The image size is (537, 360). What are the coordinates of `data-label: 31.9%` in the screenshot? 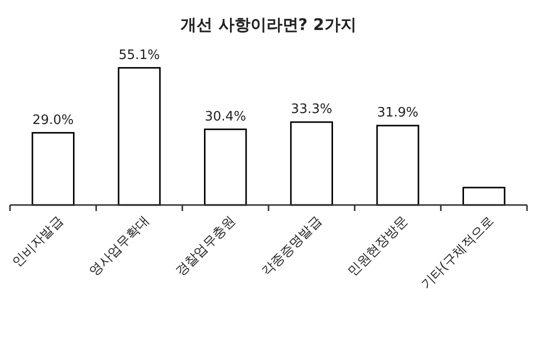 It's located at (397, 113).